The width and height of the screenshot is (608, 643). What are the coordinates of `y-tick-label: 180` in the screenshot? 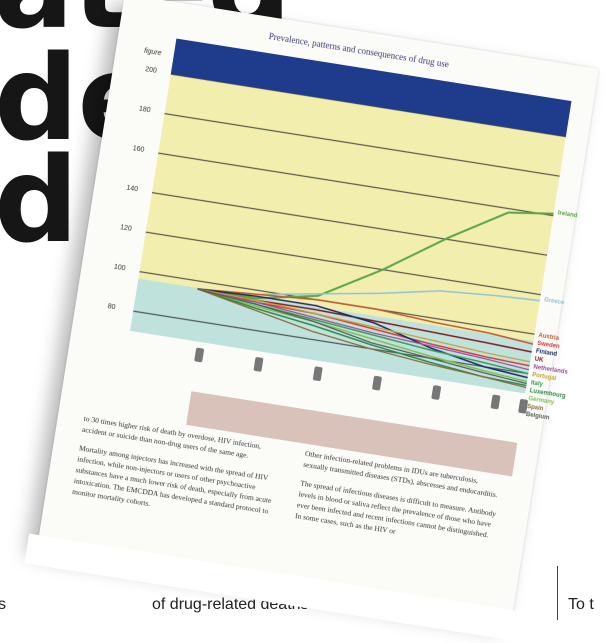 It's located at (145, 110).